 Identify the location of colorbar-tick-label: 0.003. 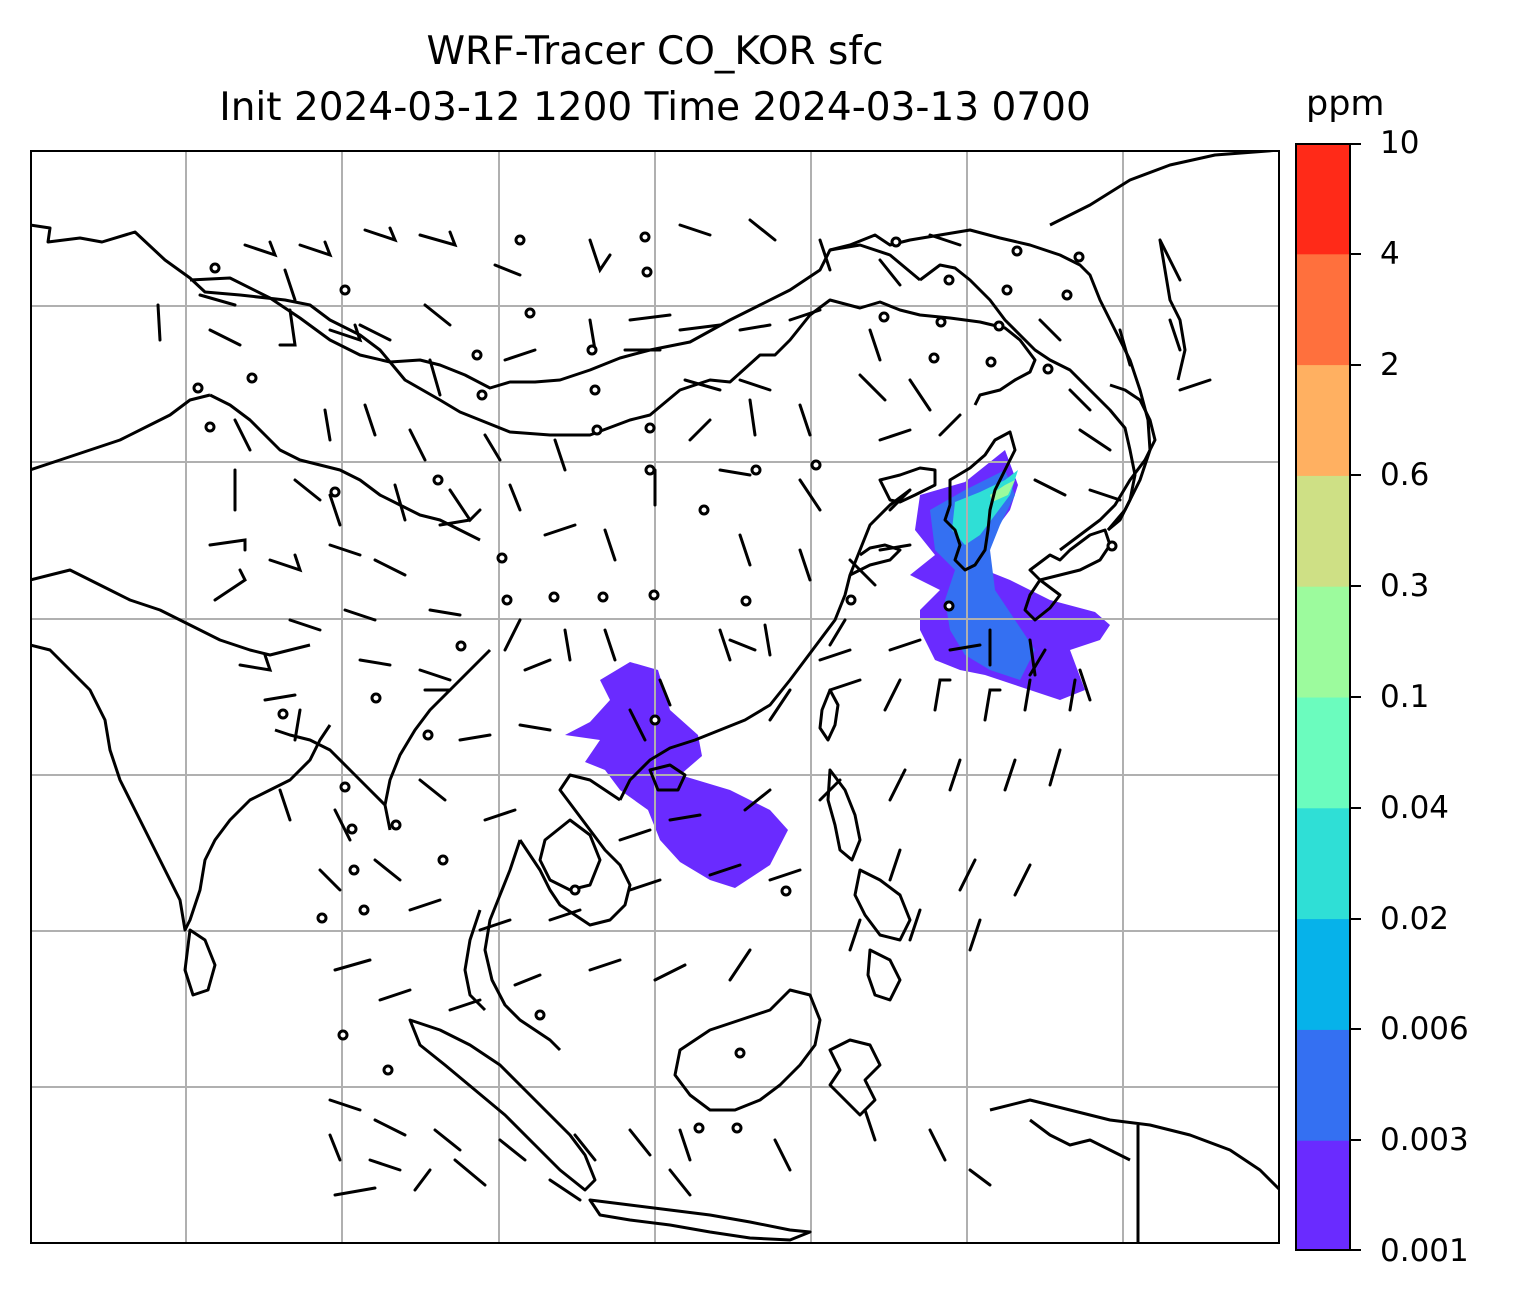
(1424, 1140).